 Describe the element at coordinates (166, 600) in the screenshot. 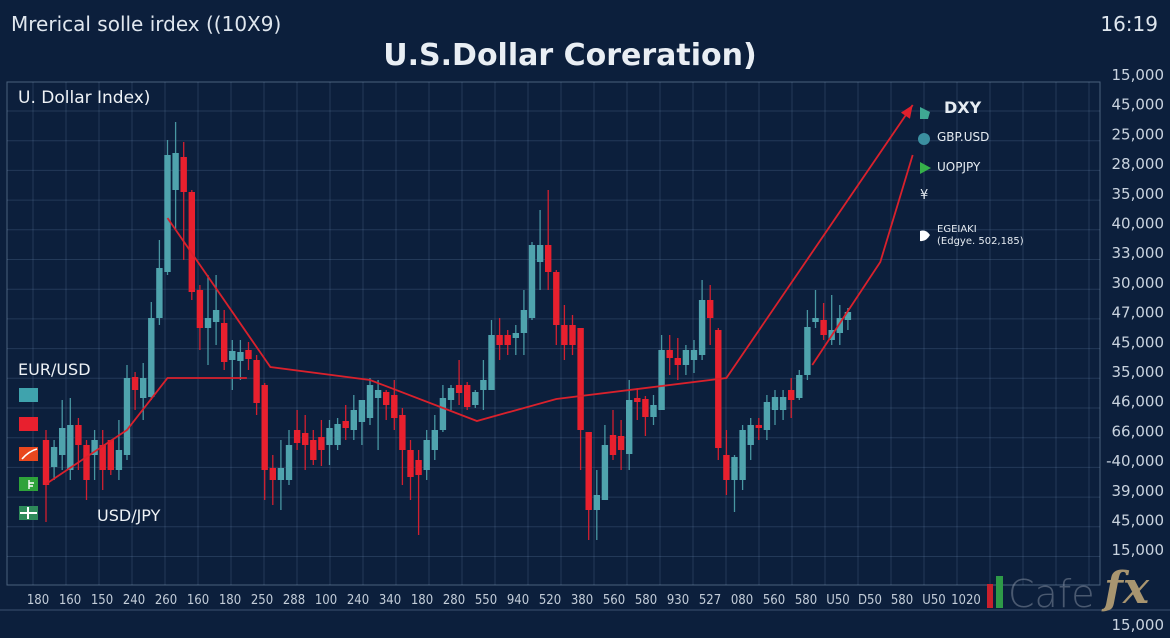

I see `x-tick-label: 260` at that location.